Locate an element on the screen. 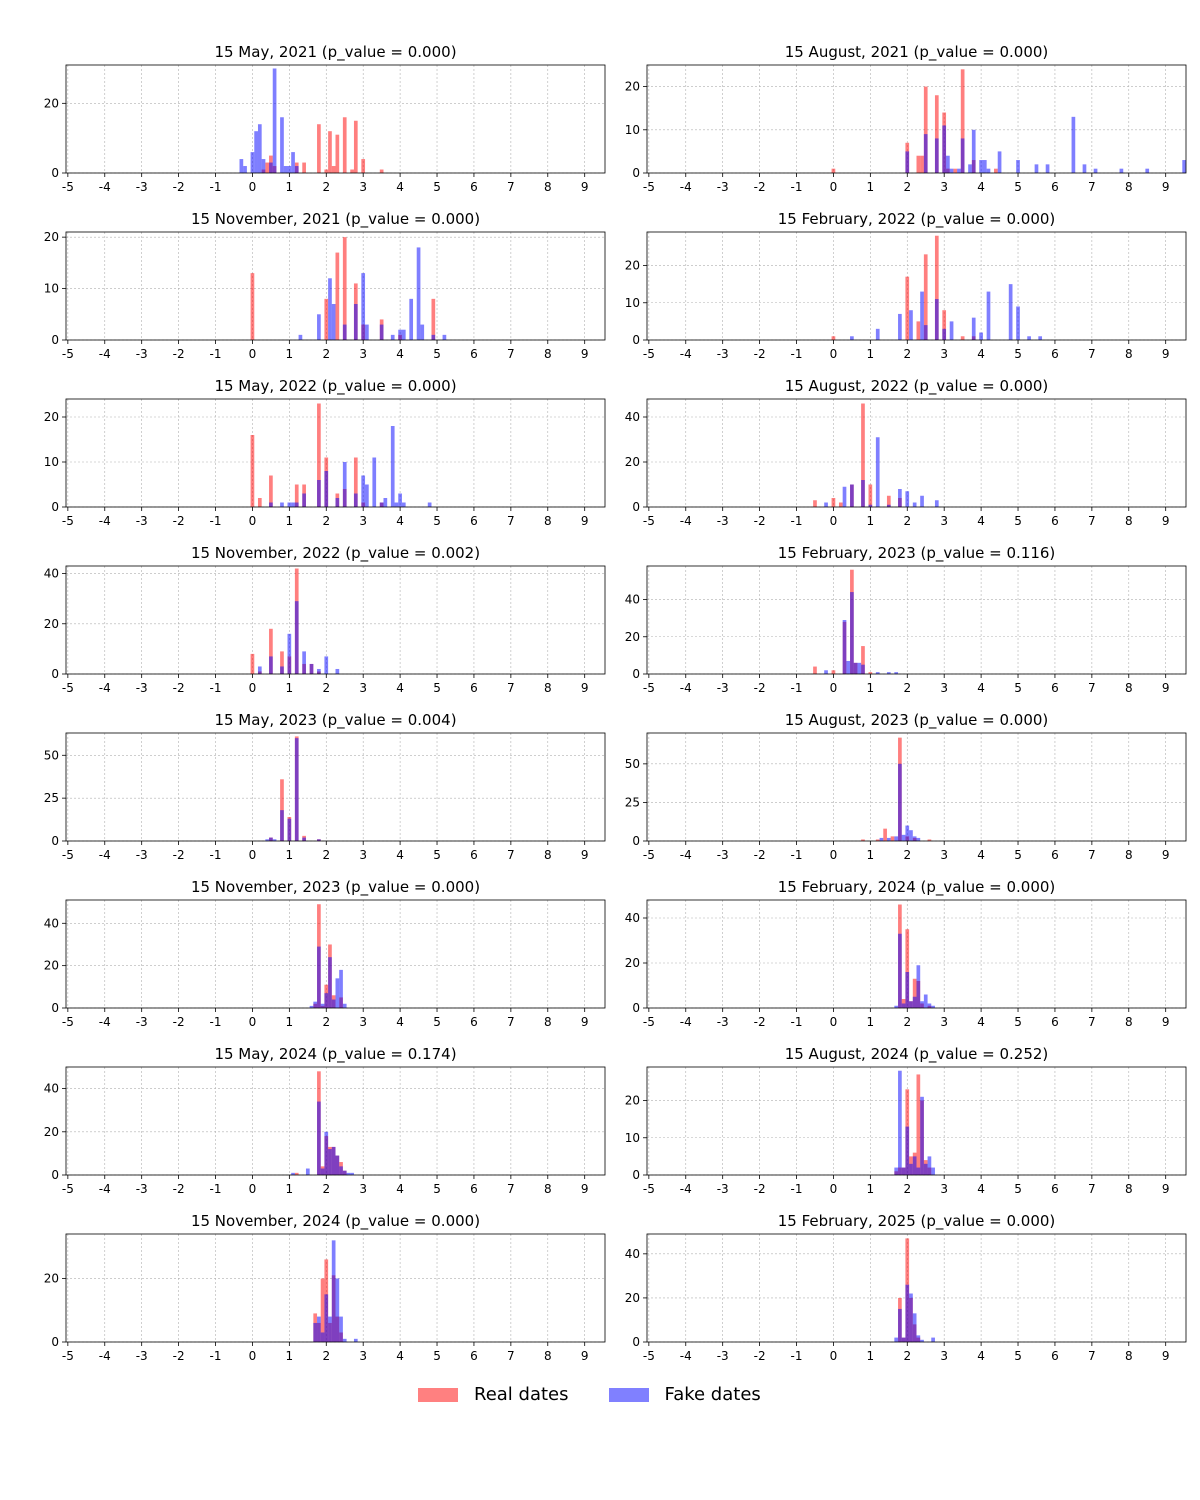  real-dates-swatch is located at coordinates (438, 1394).